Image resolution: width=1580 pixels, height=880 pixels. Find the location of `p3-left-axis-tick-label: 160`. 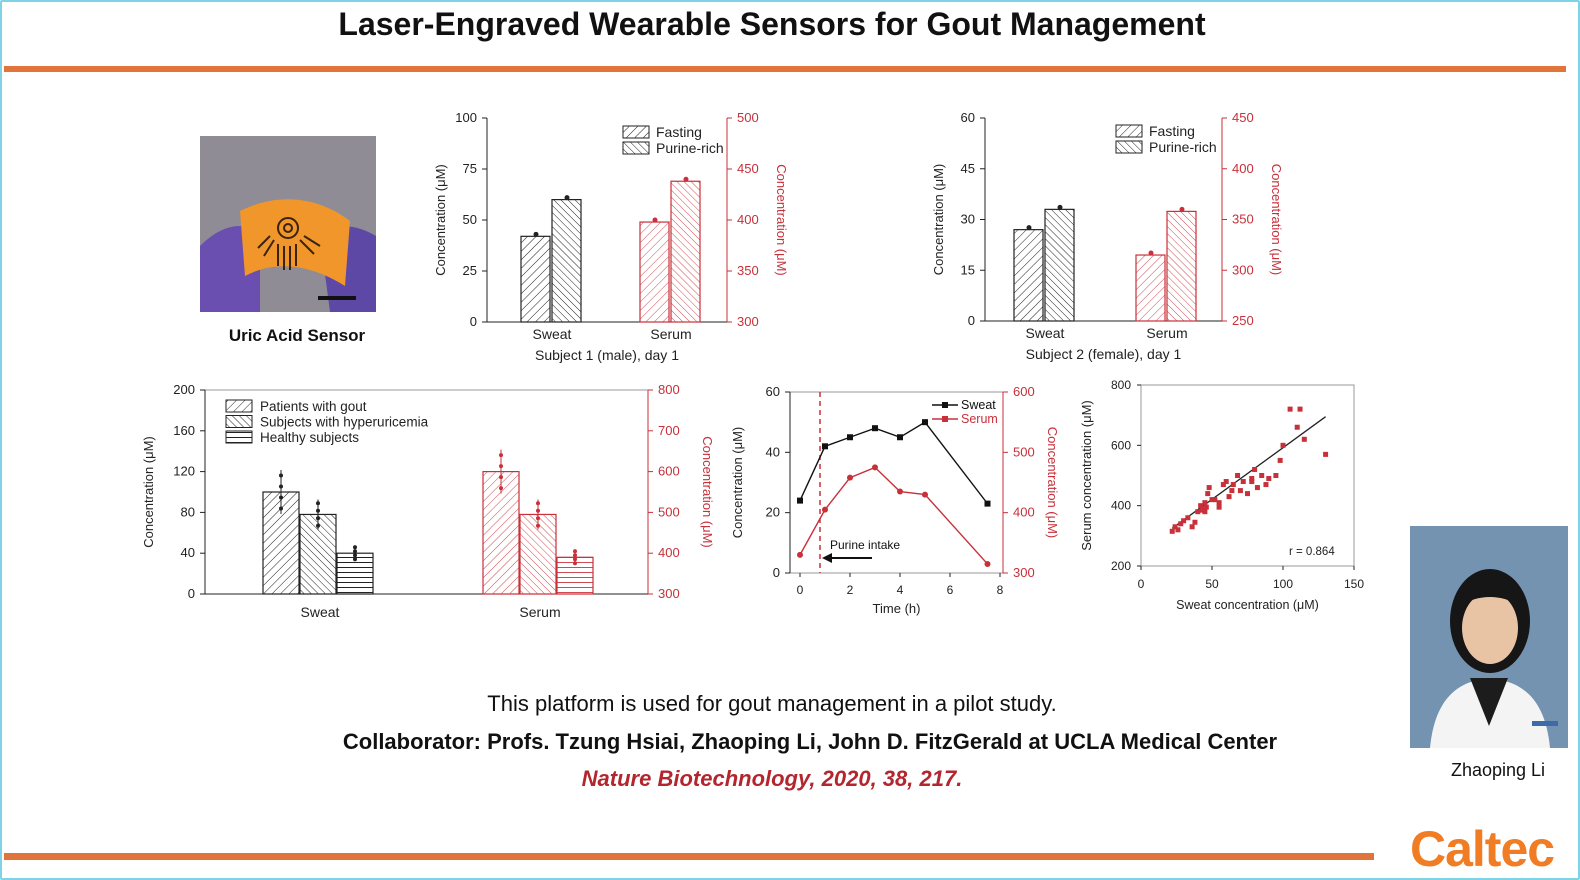

p3-left-axis-tick-label: 160 is located at coordinates (184, 430).